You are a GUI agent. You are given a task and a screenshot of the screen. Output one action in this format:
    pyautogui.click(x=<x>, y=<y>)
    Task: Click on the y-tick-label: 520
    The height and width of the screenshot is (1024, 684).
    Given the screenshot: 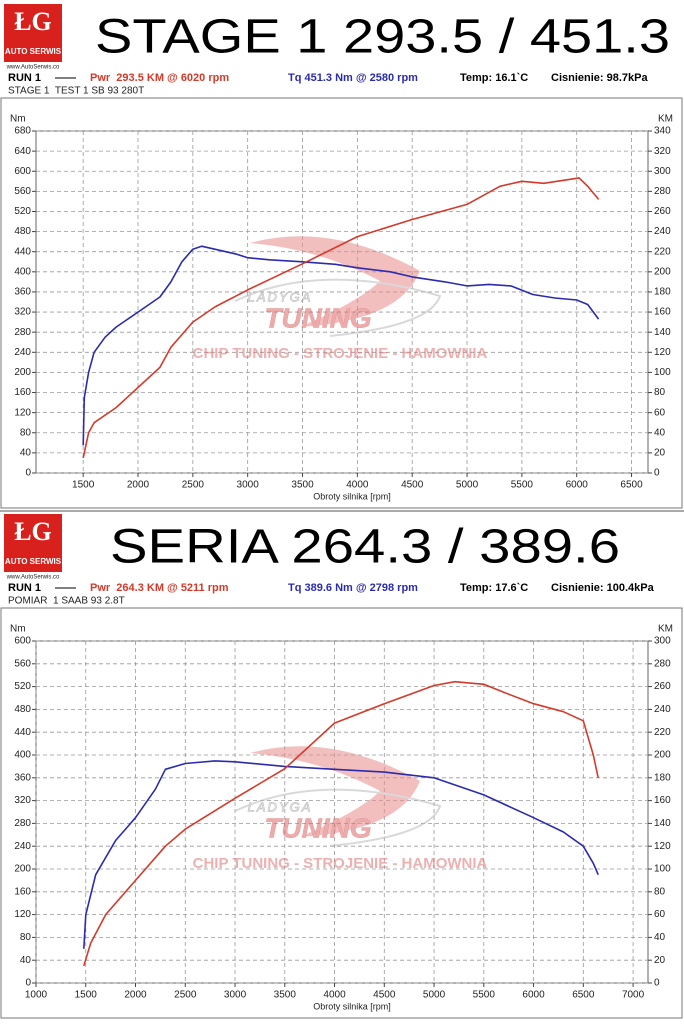 What is the action you would take?
    pyautogui.click(x=22, y=211)
    